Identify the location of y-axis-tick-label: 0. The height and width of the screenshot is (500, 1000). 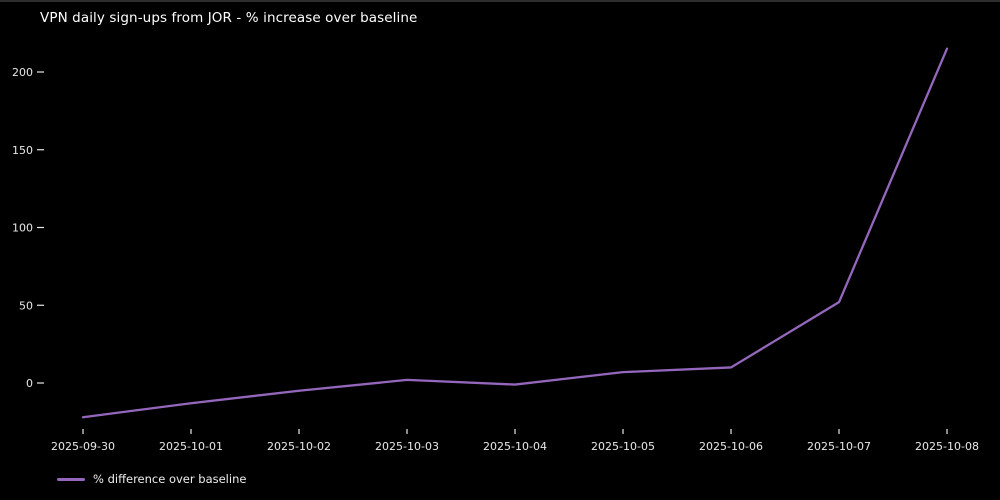
(29, 383).